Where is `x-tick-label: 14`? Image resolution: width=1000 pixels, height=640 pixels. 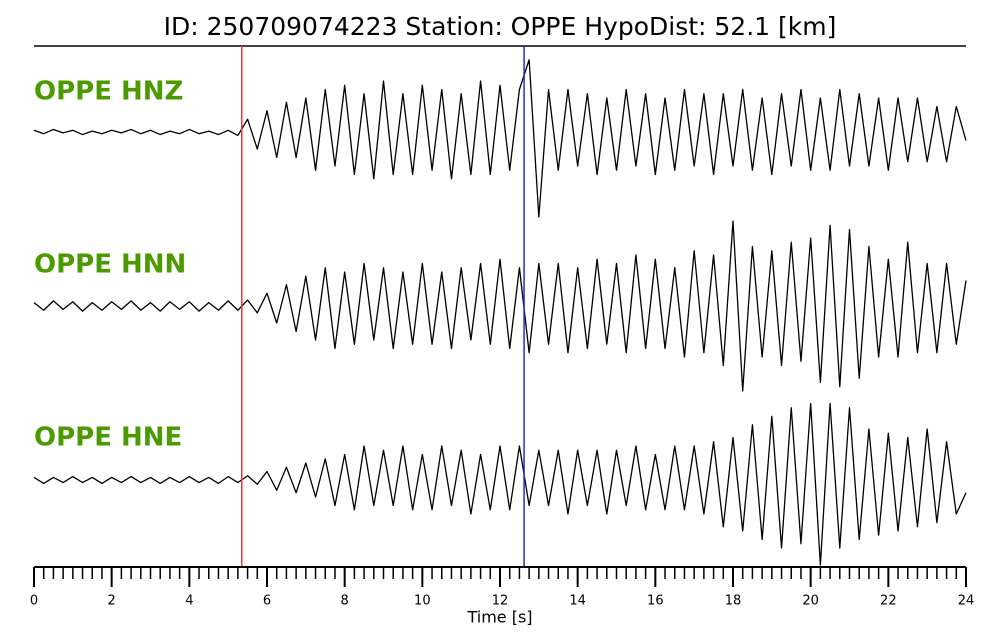 x-tick-label: 14 is located at coordinates (577, 601).